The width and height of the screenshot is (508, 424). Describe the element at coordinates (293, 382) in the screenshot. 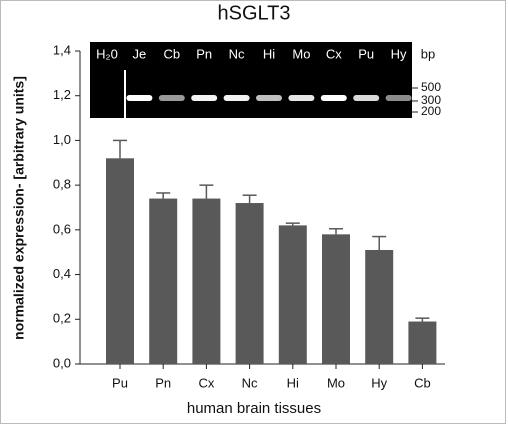

I see `x-tick-label: Hi` at that location.